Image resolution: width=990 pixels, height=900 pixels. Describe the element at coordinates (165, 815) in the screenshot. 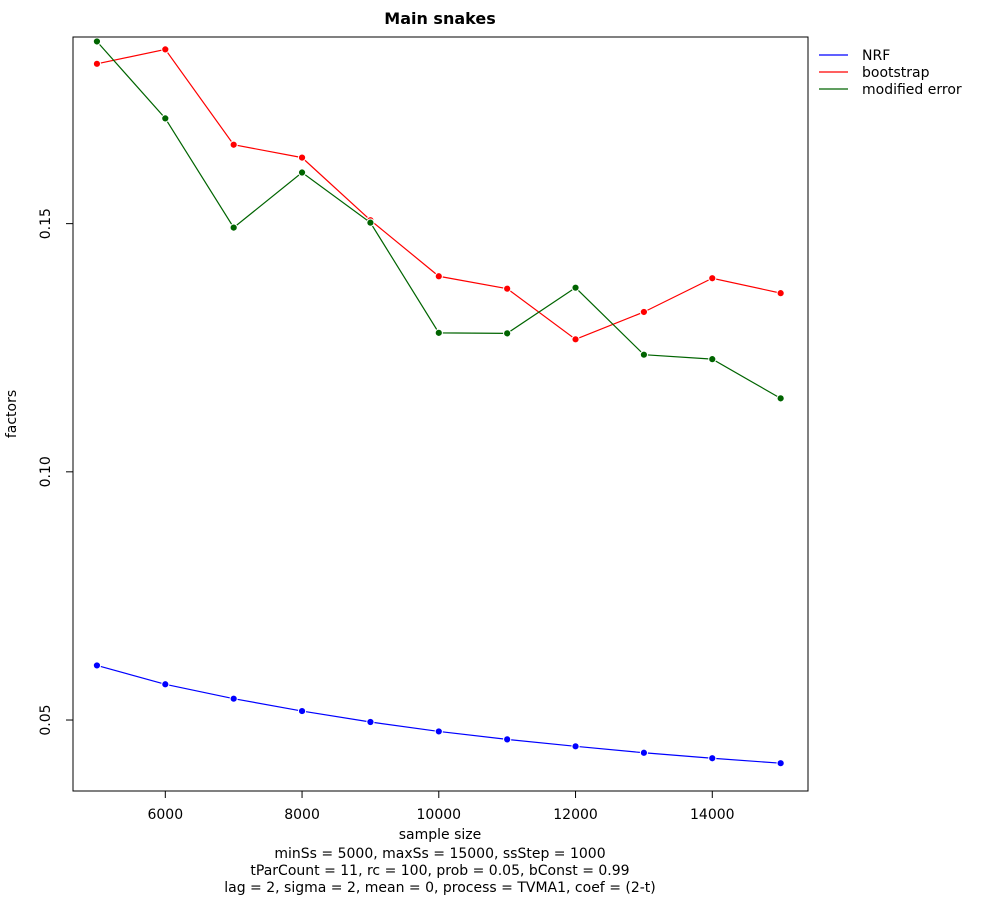

I see `x-tick-label: 6000` at that location.